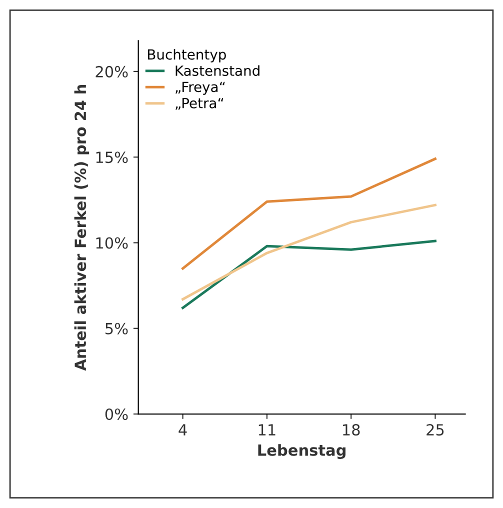 The image size is (503, 508). Describe the element at coordinates (117, 328) in the screenshot. I see `y-tick-label: 5%` at that location.